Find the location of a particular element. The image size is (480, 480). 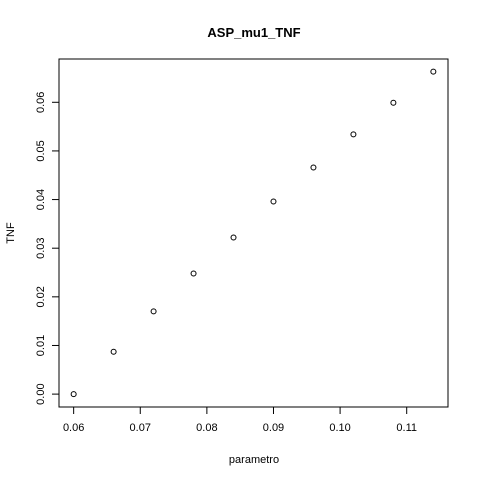

x-axis-label: parametro is located at coordinates (254, 460).